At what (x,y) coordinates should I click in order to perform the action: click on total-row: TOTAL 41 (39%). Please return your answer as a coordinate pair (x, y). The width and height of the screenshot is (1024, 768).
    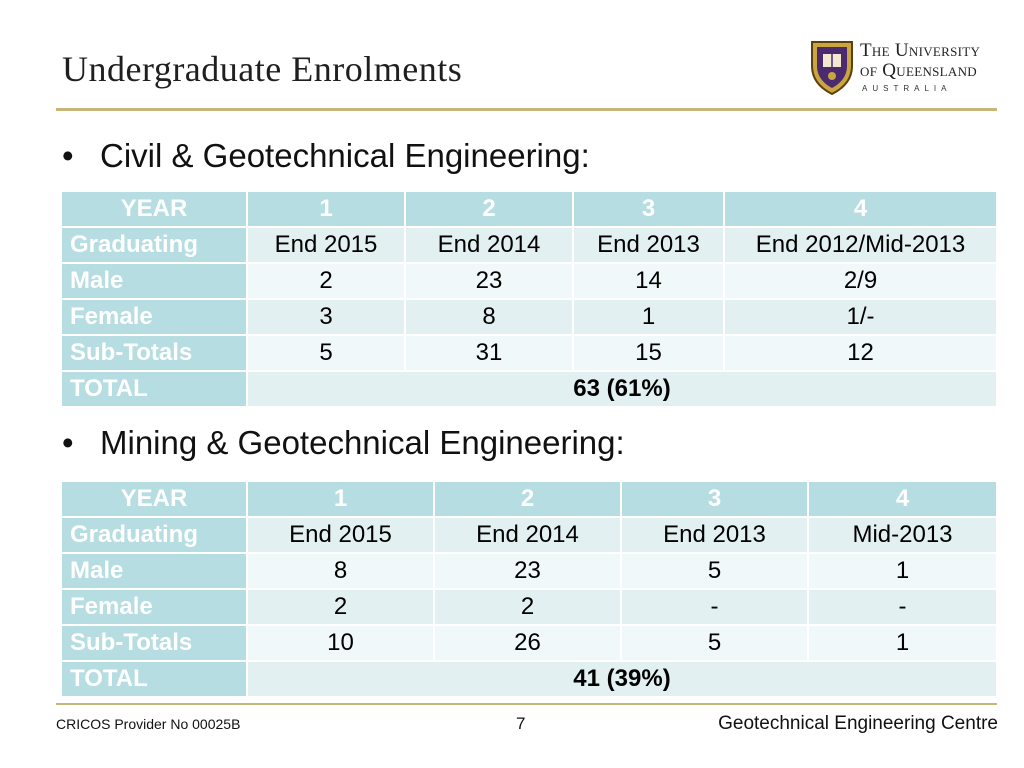
    Looking at the image, I should click on (529, 679).